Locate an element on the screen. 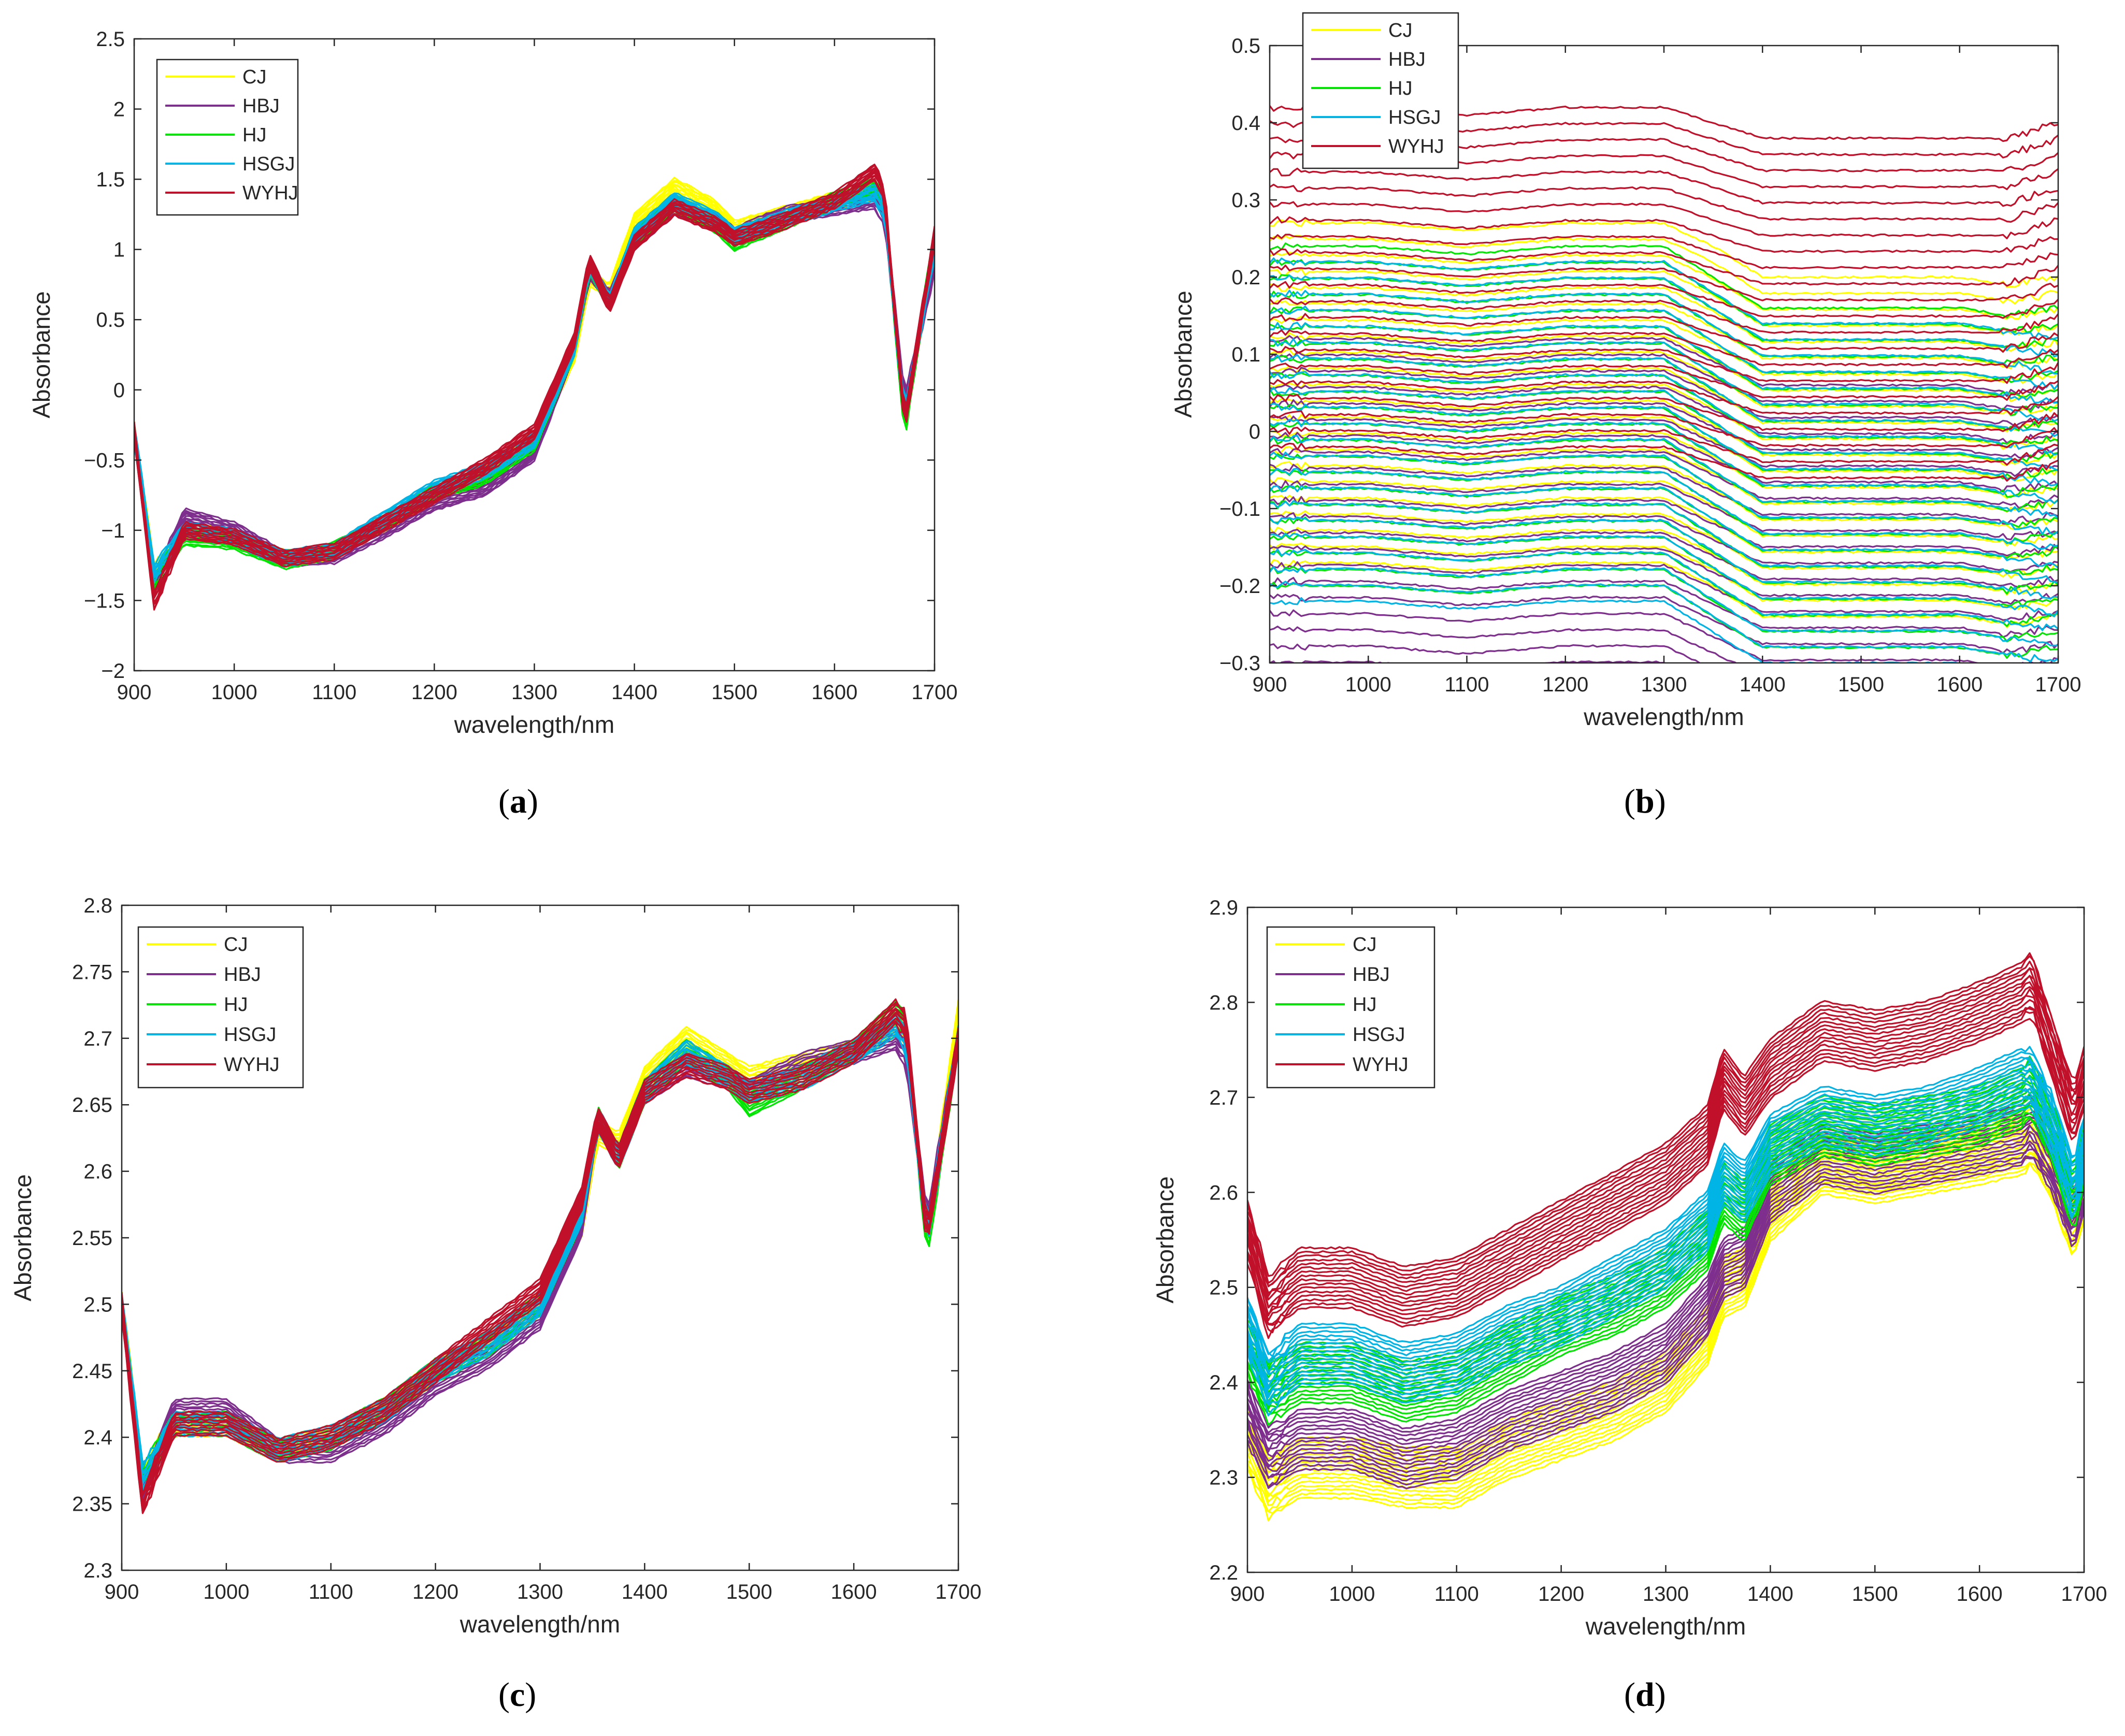 The width and height of the screenshot is (2125, 1736). y-tick-label: 2.8 is located at coordinates (1223, 1002).